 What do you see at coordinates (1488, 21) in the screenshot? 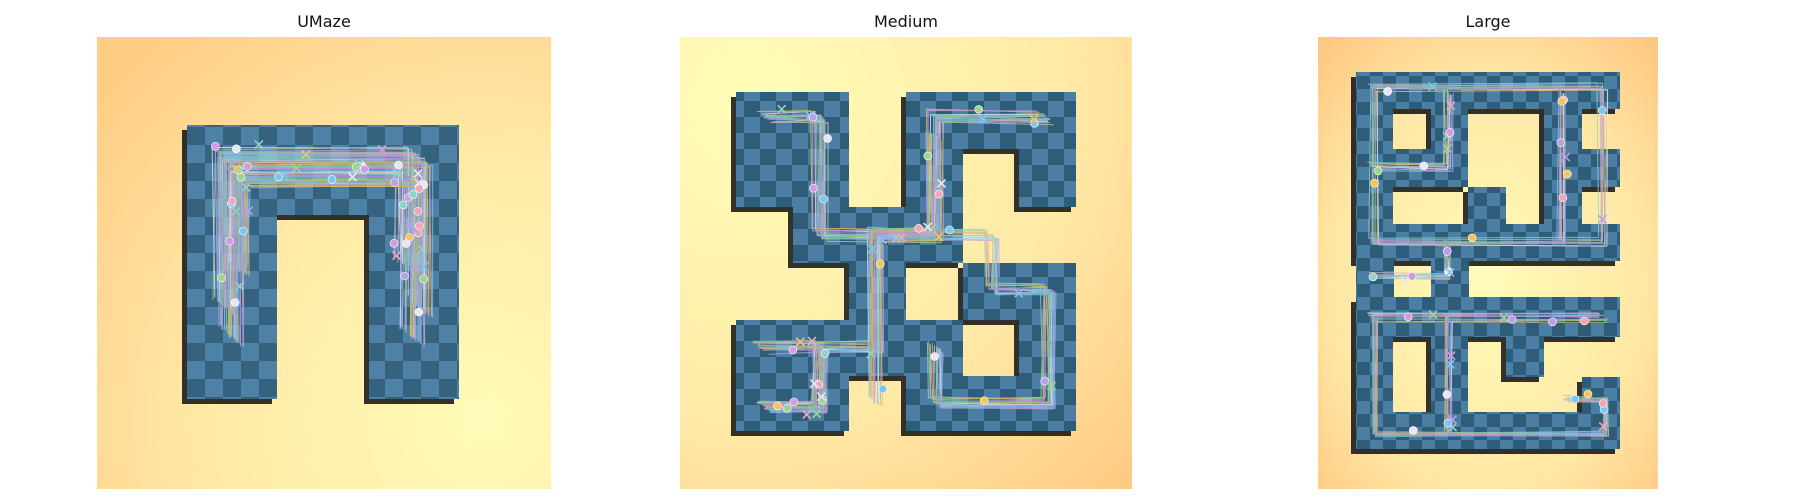
I see `panel-title-large: Large` at bounding box center [1488, 21].